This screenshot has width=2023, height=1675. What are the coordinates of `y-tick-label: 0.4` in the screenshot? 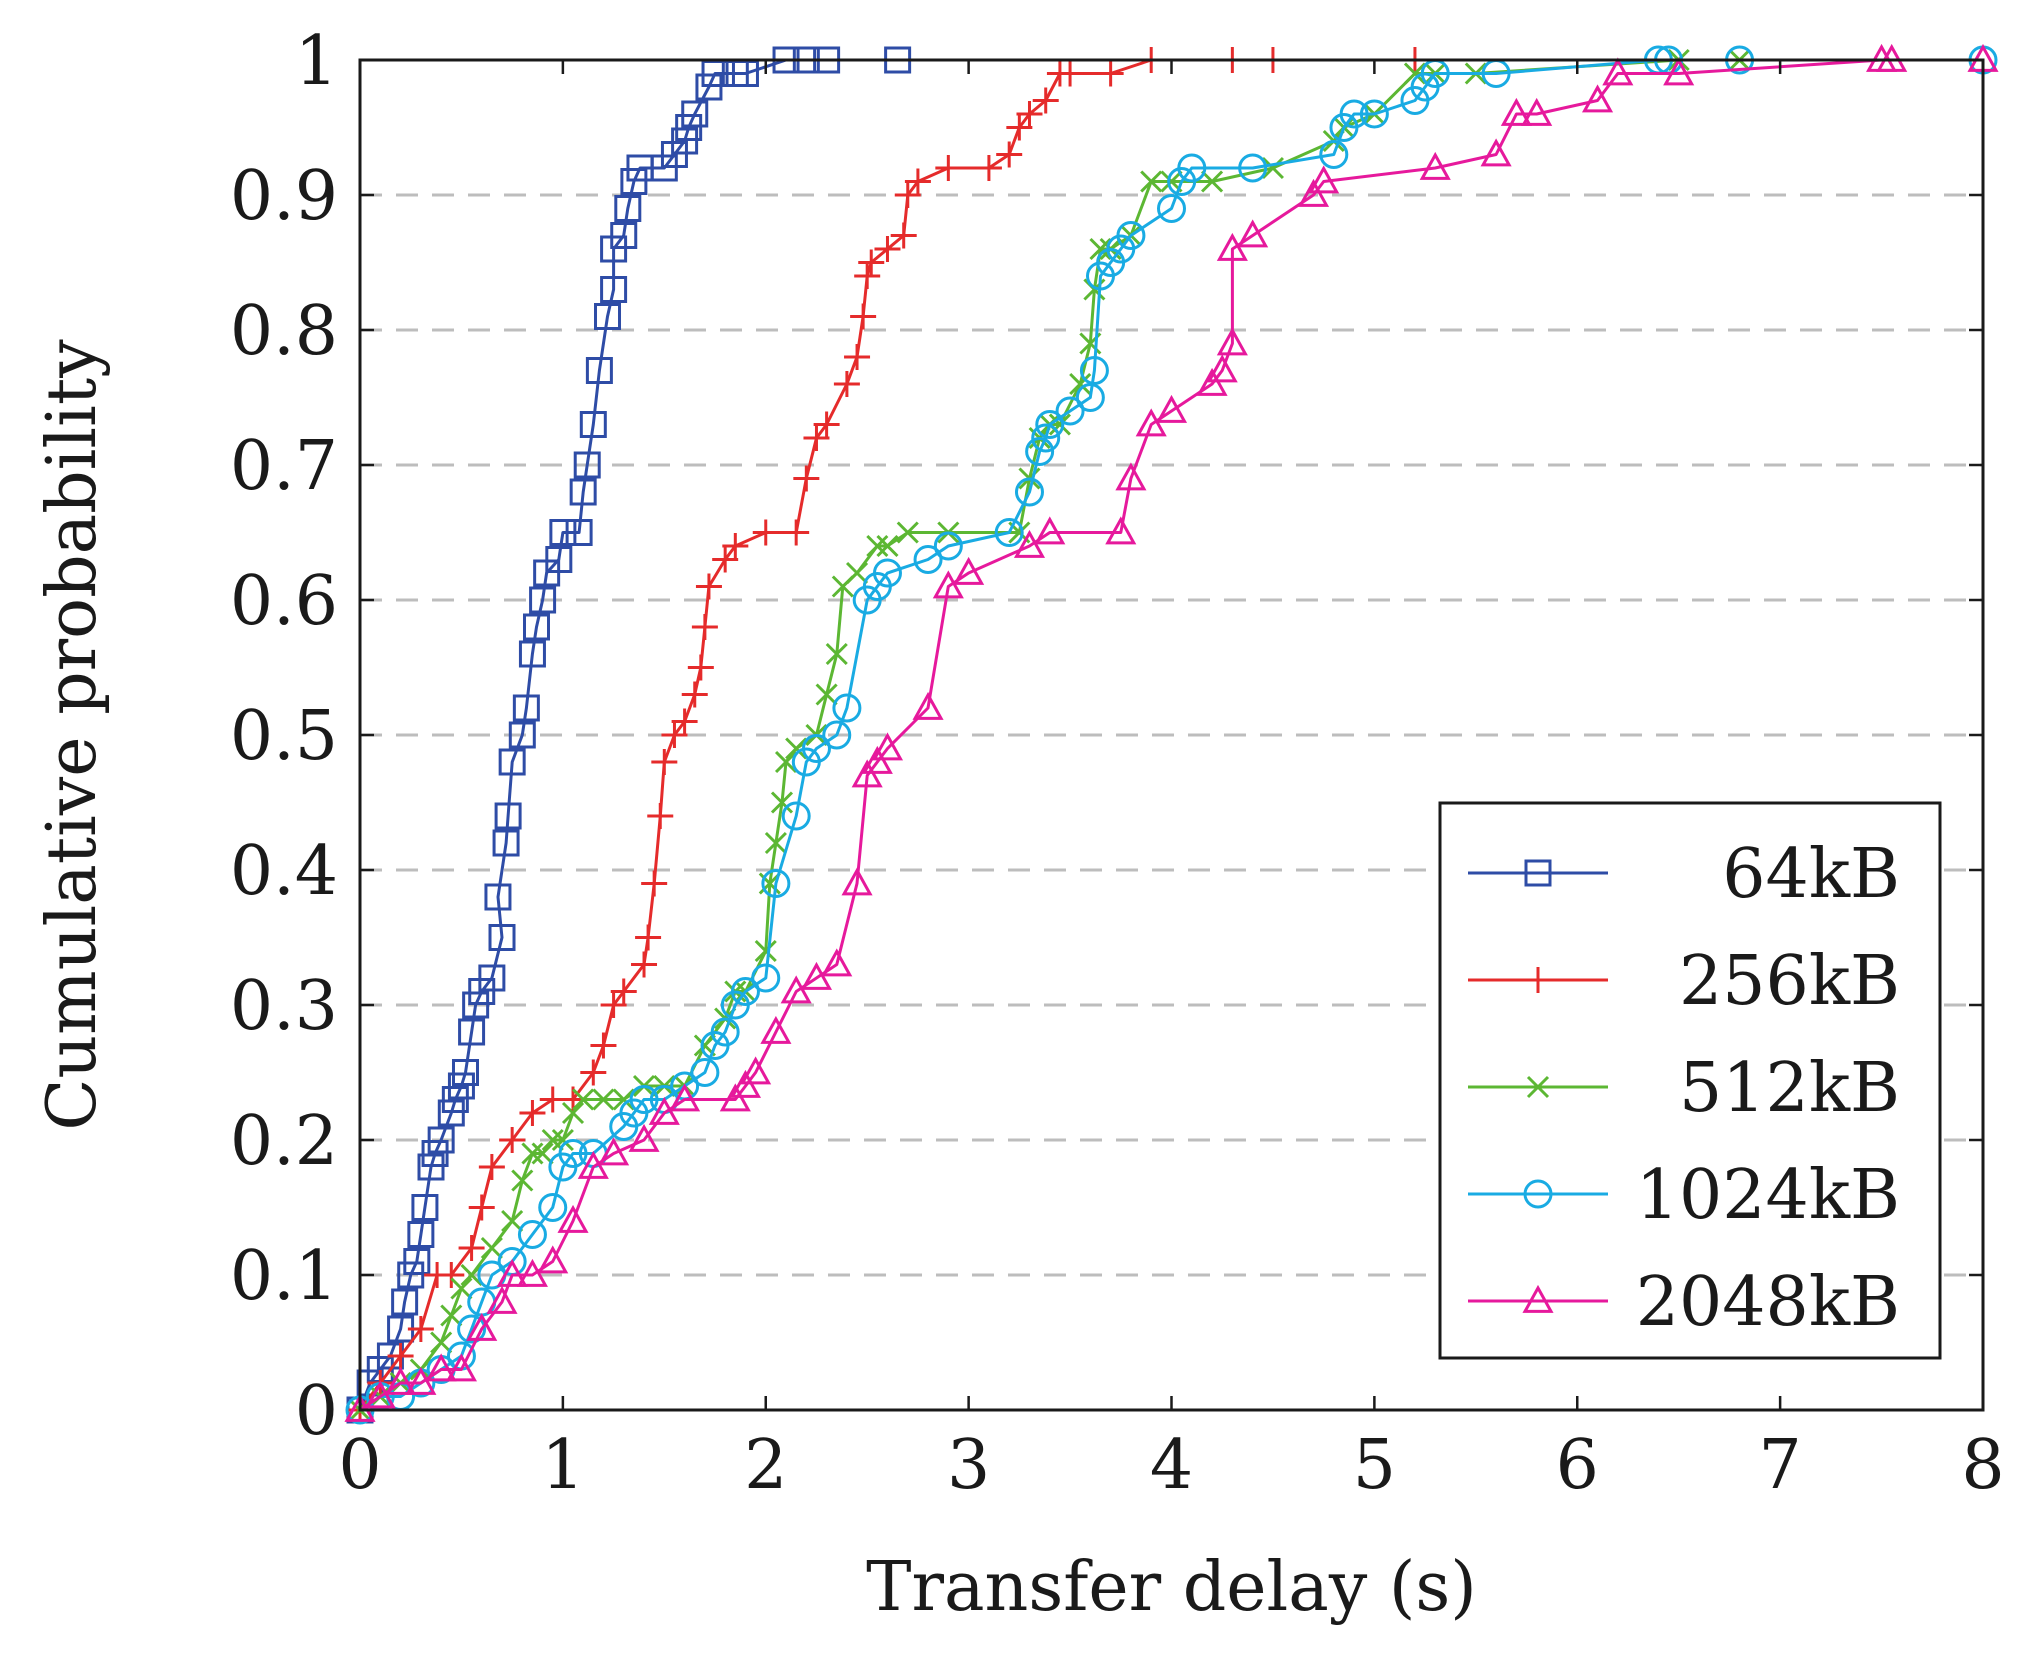 It's located at (284, 871).